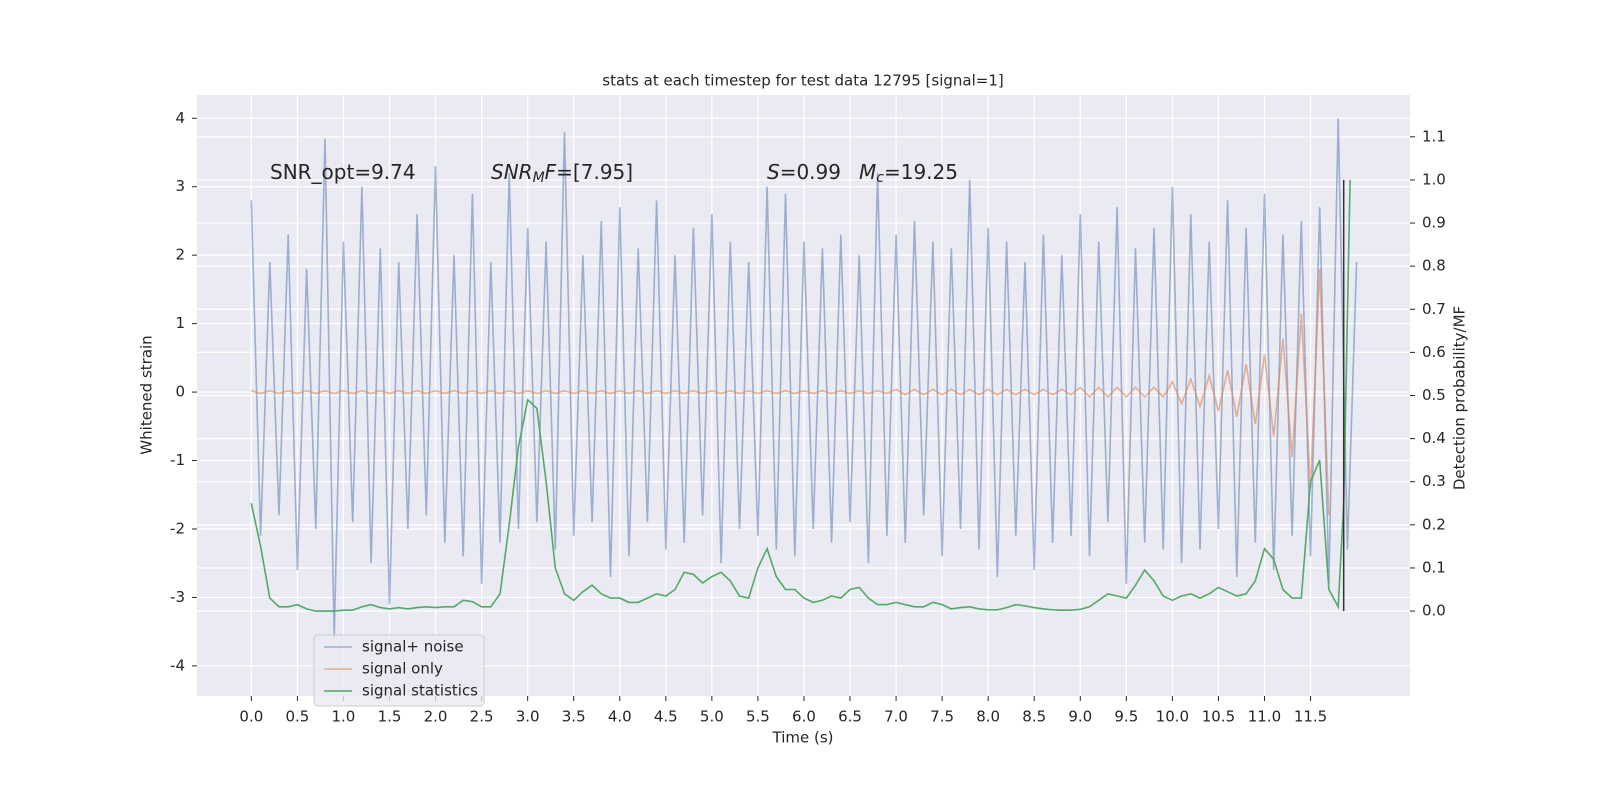 Image resolution: width=1600 pixels, height=800 pixels. What do you see at coordinates (594, 172) in the screenshot?
I see `annotation-part: =[7.95]` at bounding box center [594, 172].